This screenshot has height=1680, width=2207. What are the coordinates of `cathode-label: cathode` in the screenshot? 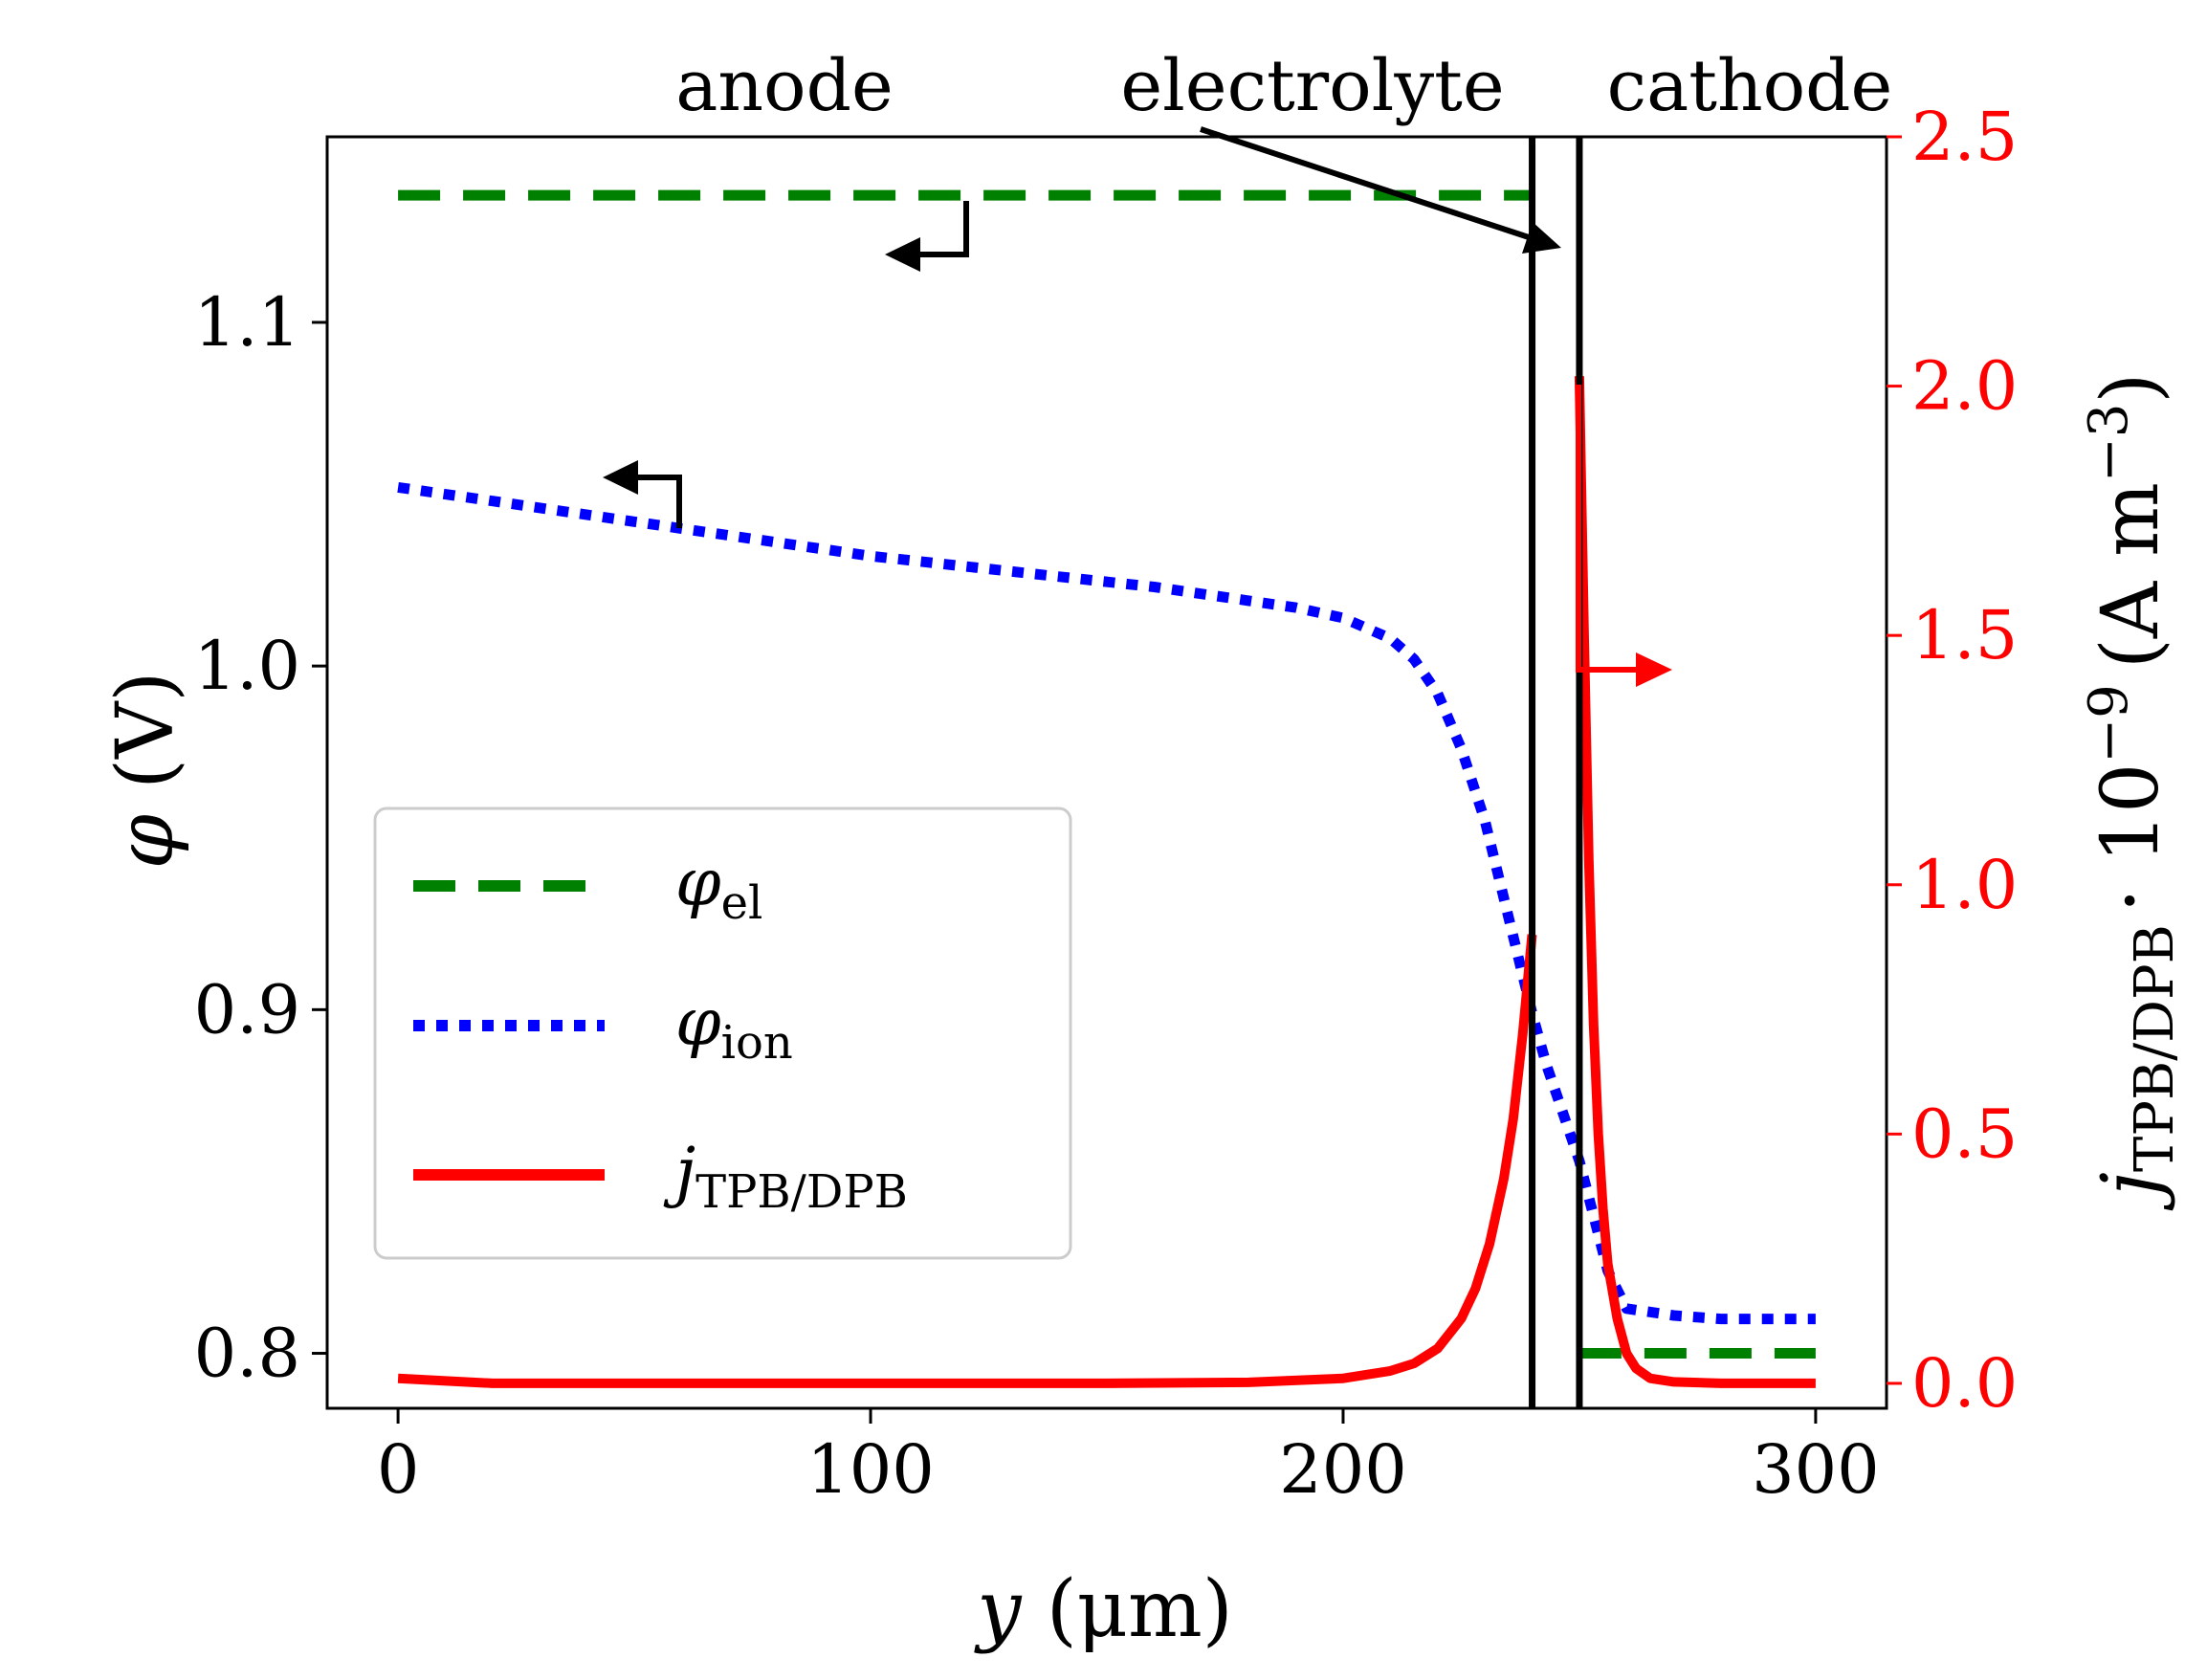 It's located at (1750, 86).